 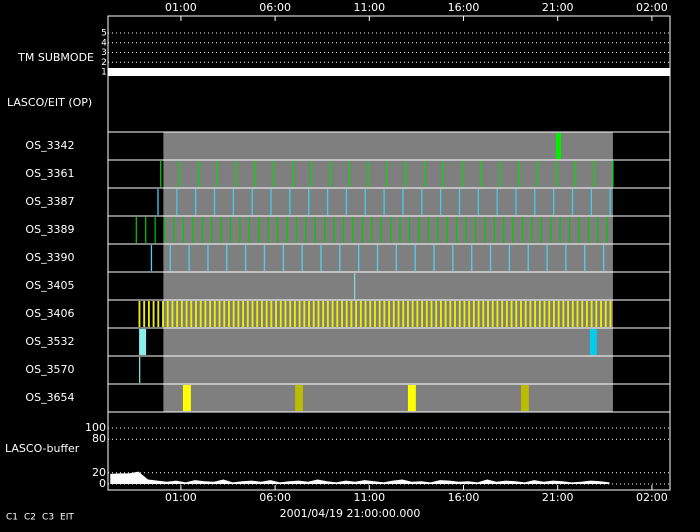 I want to click on row-label: OS_3342, so click(x=49, y=145).